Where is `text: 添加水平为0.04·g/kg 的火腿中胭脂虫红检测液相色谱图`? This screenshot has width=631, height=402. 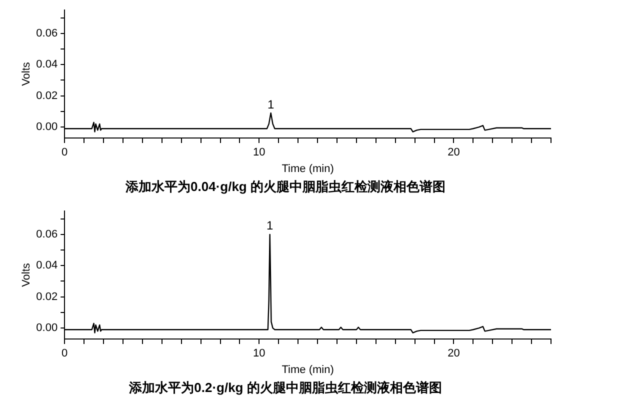 text: 添加水平为0.04·g/kg 的火腿中胭脂虫红检测液相色谱图 is located at coordinates (285, 186).